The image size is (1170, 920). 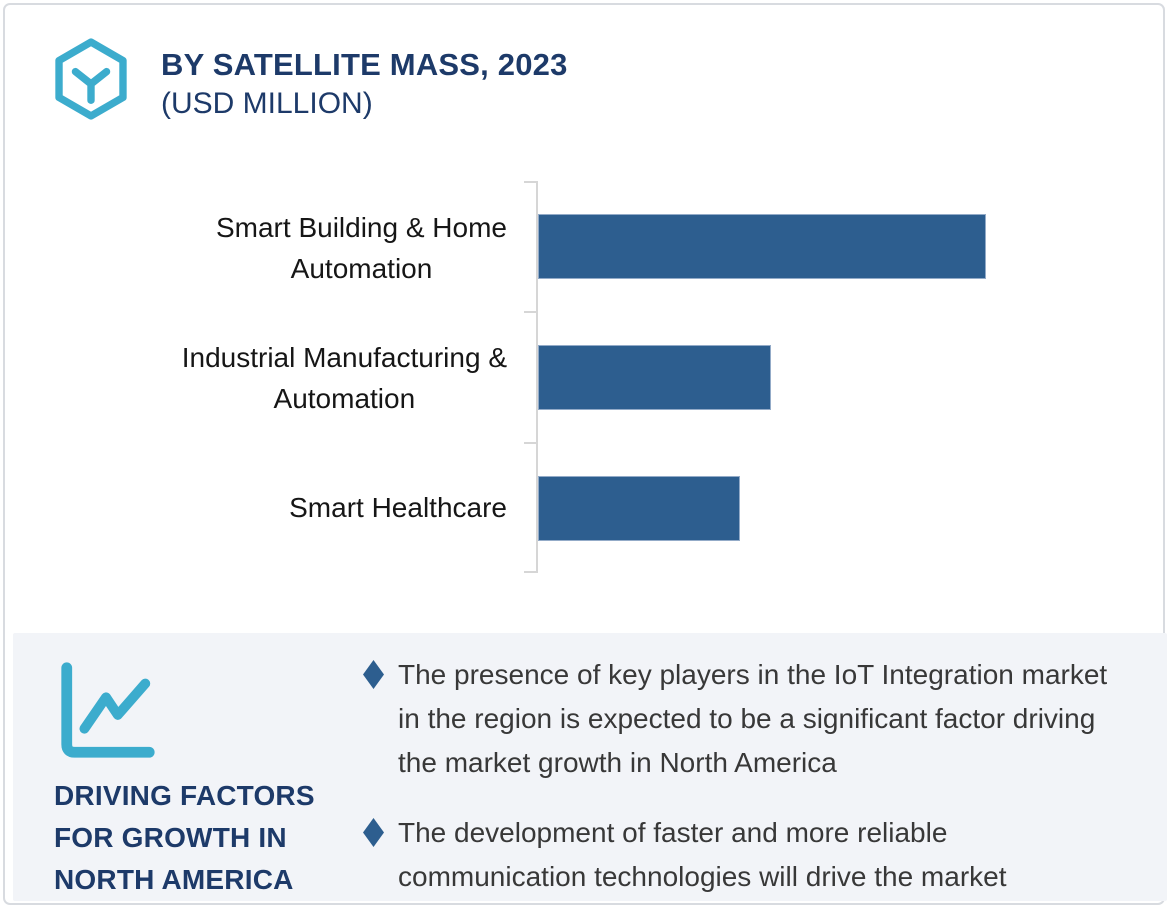 What do you see at coordinates (267, 103) in the screenshot?
I see `chart-subtitle: (USD MILLION)` at bounding box center [267, 103].